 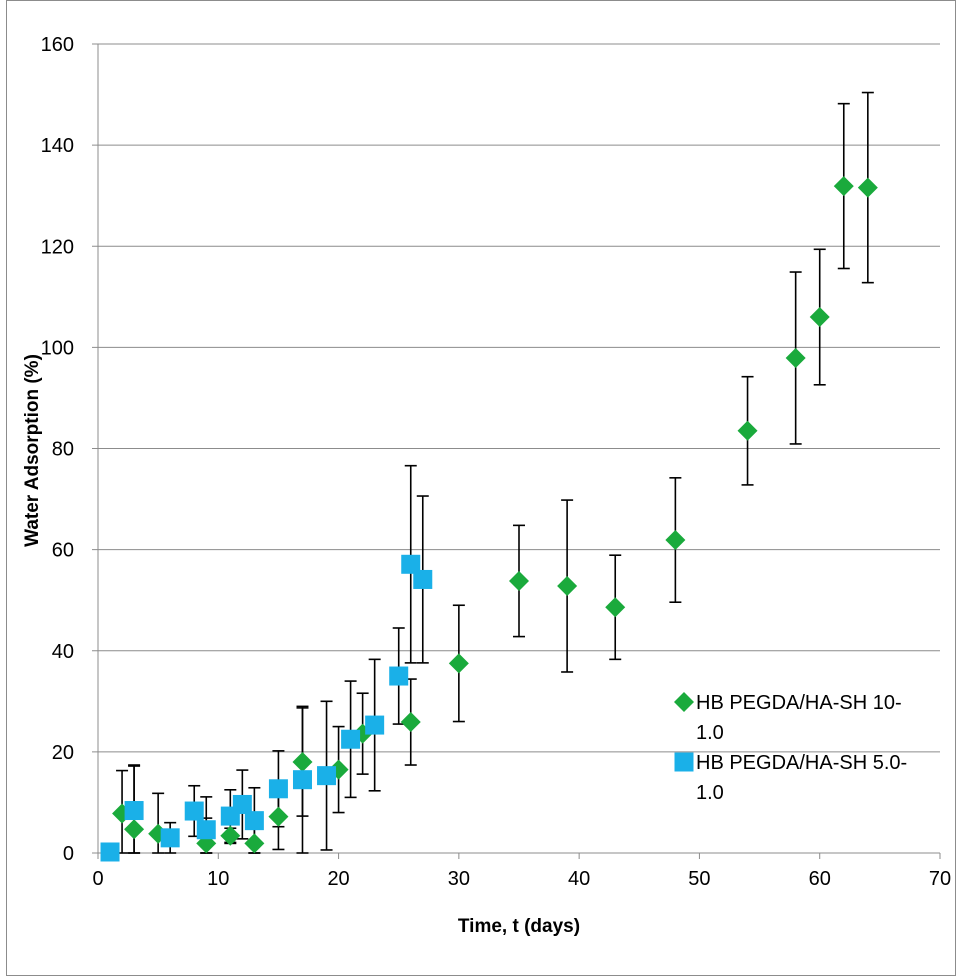 I want to click on y-tick-label: 140, so click(x=57, y=146).